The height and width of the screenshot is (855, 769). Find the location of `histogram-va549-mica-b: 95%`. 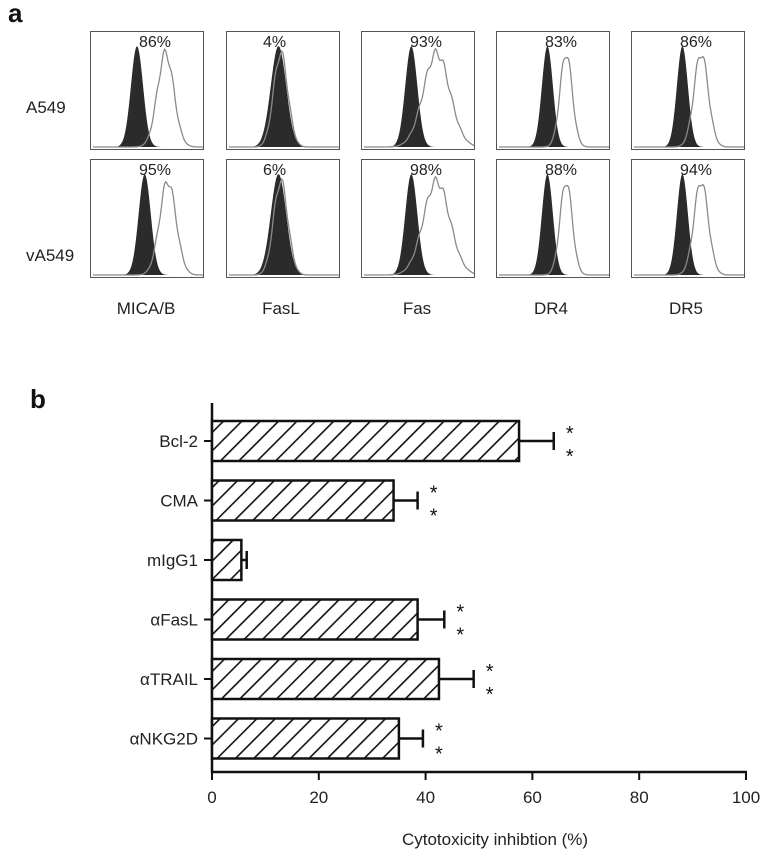

histogram-va549-mica-b: 95% is located at coordinates (147, 218).